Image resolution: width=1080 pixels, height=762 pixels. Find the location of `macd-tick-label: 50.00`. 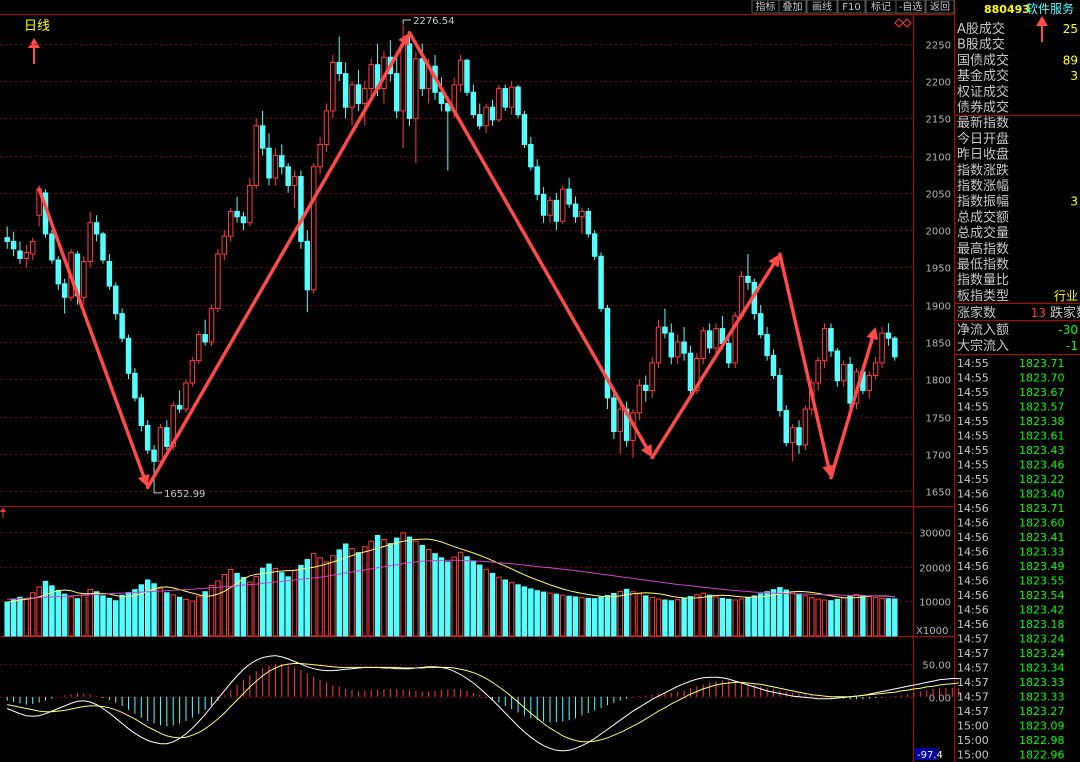

macd-tick-label: 50.00 is located at coordinates (936, 666).